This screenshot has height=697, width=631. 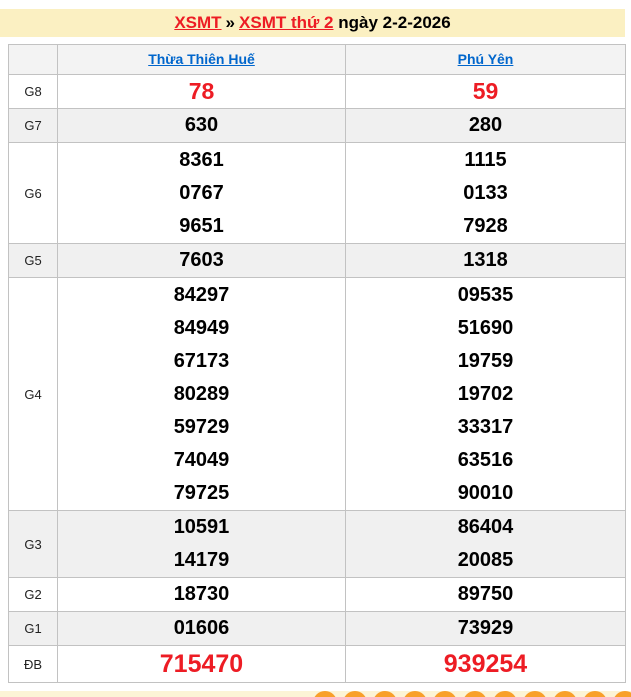 What do you see at coordinates (201, 544) in the screenshot?
I see `g3-hue-cell: 10591 14179` at bounding box center [201, 544].